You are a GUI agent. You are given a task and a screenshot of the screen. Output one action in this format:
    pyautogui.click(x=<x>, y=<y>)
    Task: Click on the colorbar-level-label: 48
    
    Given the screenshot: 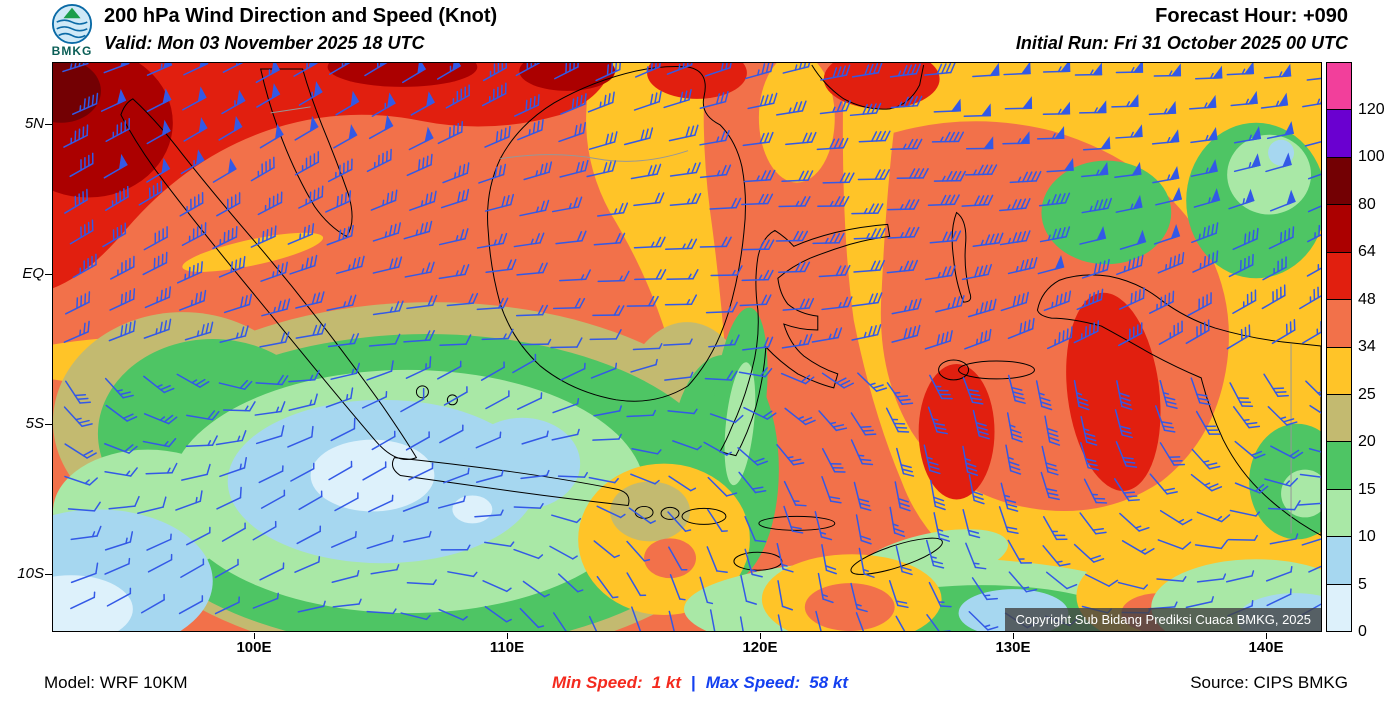 What is the action you would take?
    pyautogui.click(x=1367, y=299)
    